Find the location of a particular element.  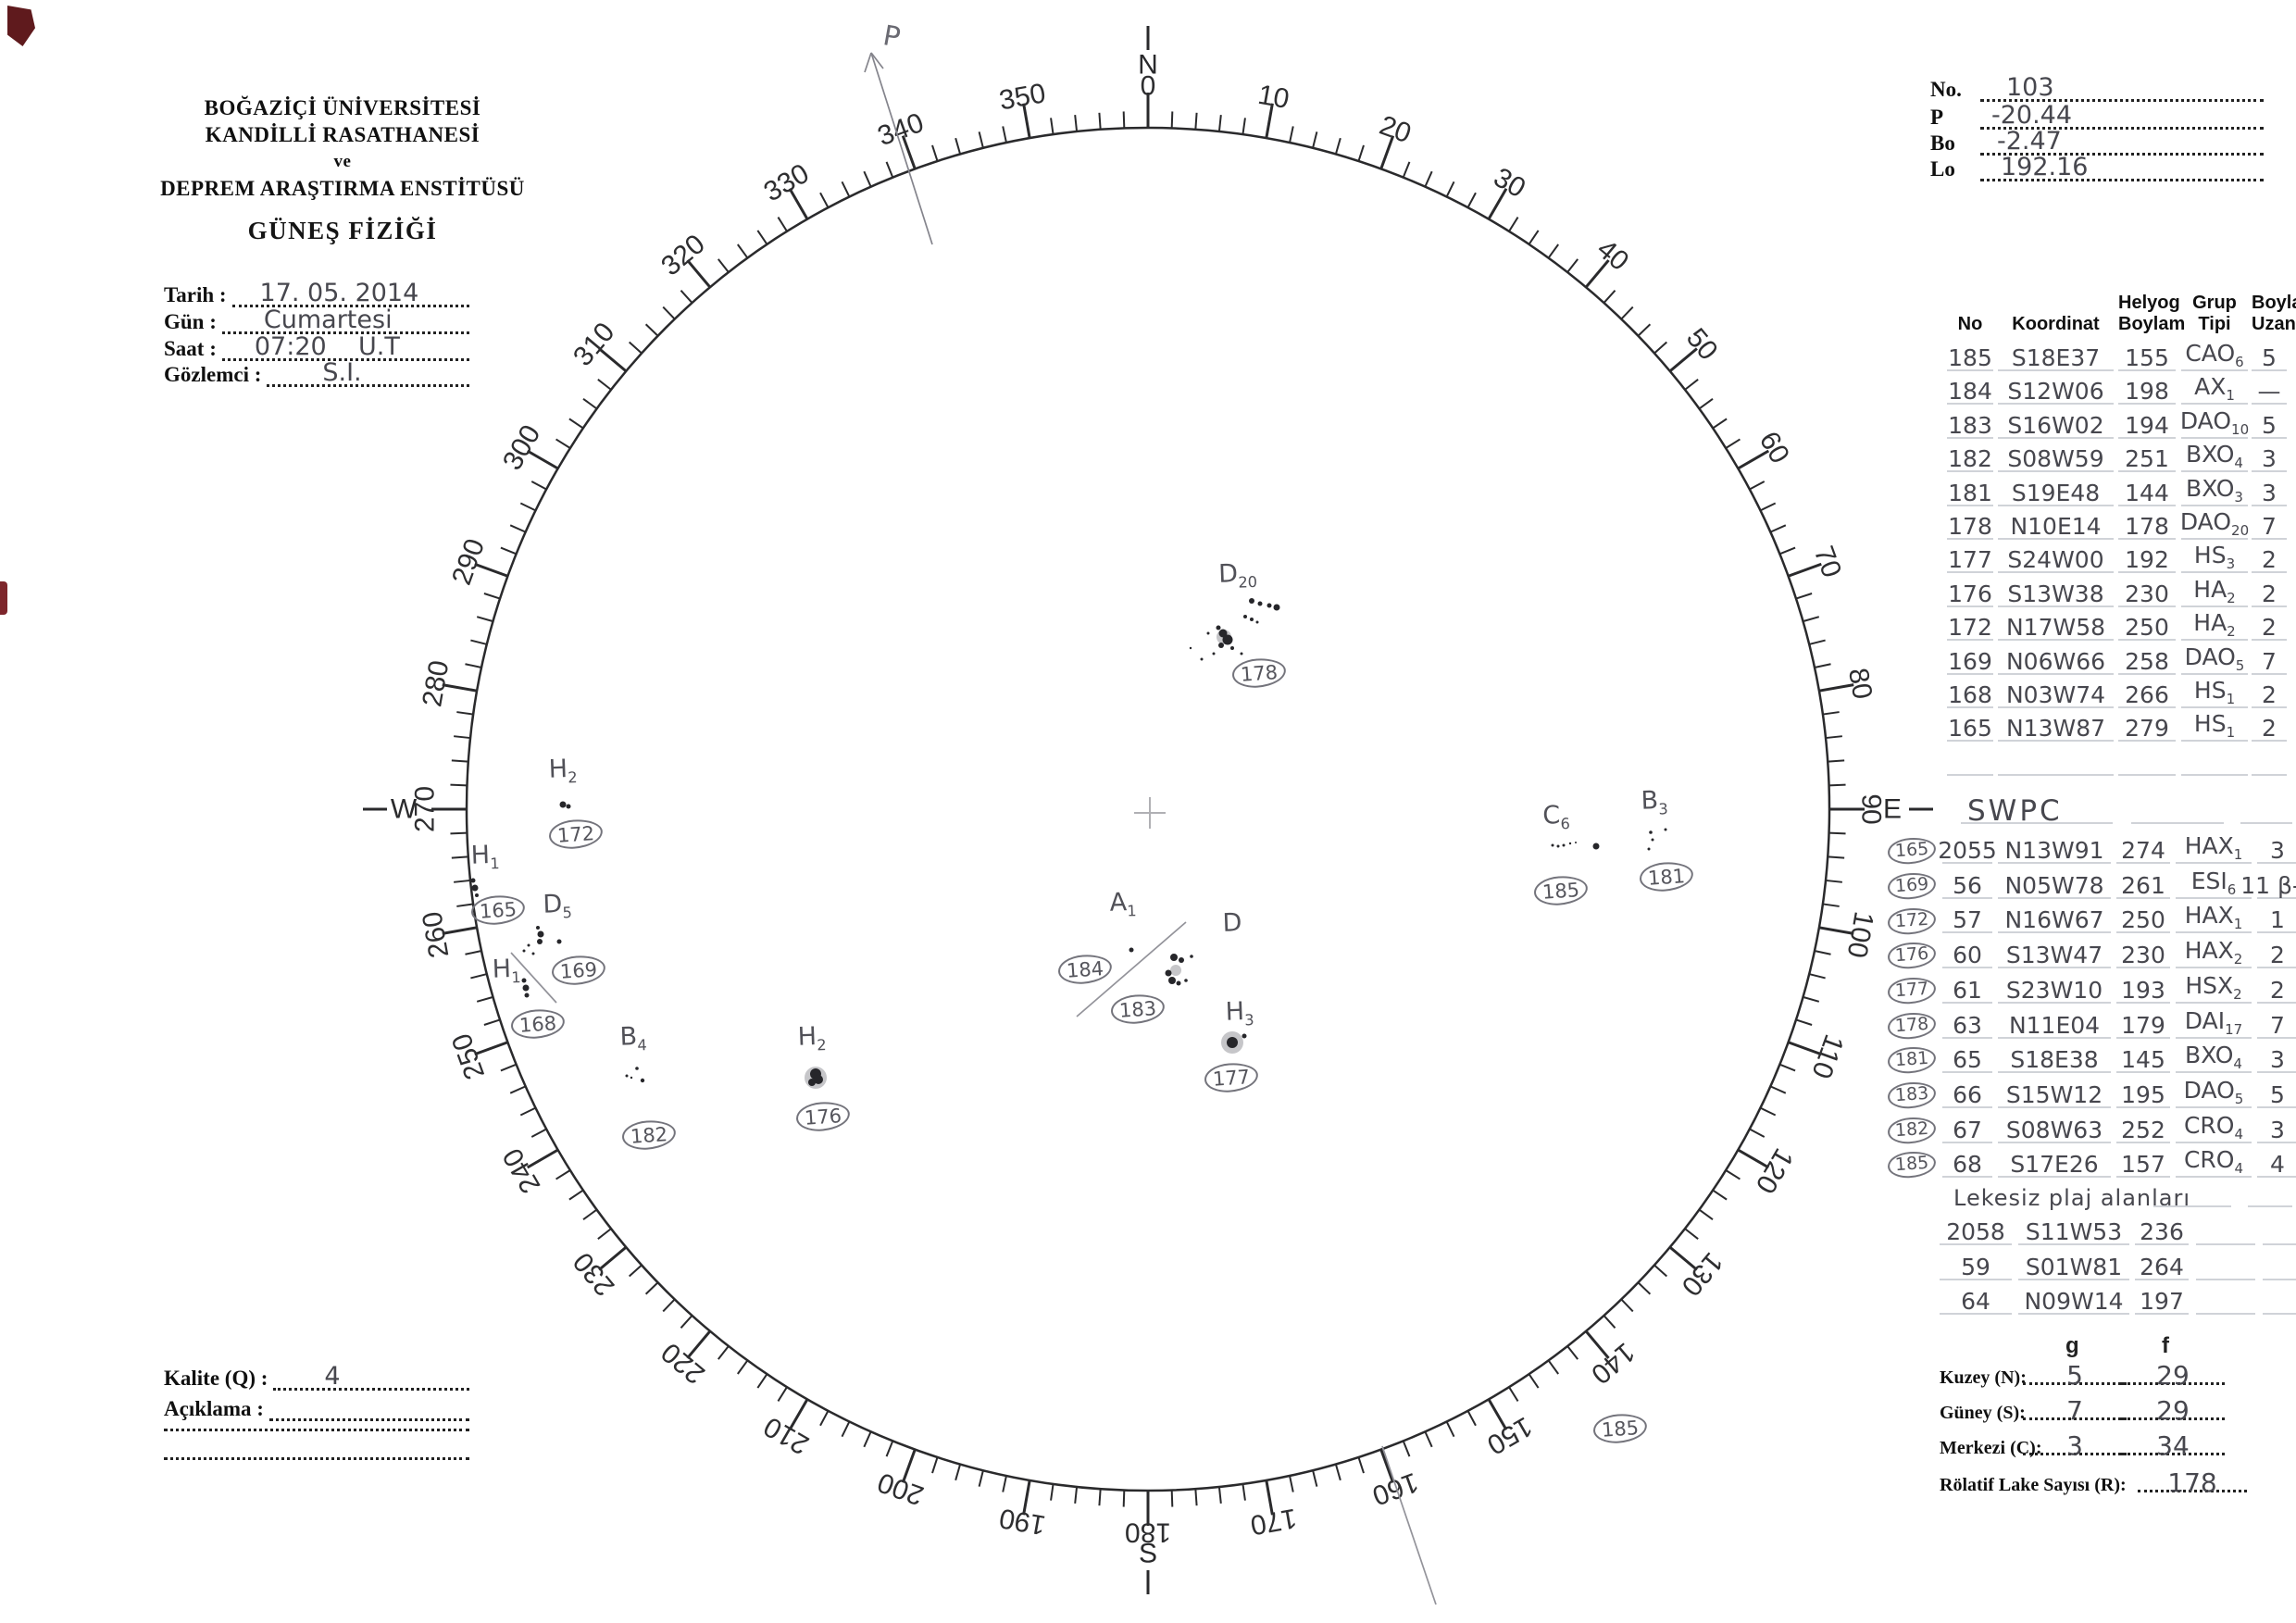

cell-value: 7 is located at coordinates (2277, 1025).